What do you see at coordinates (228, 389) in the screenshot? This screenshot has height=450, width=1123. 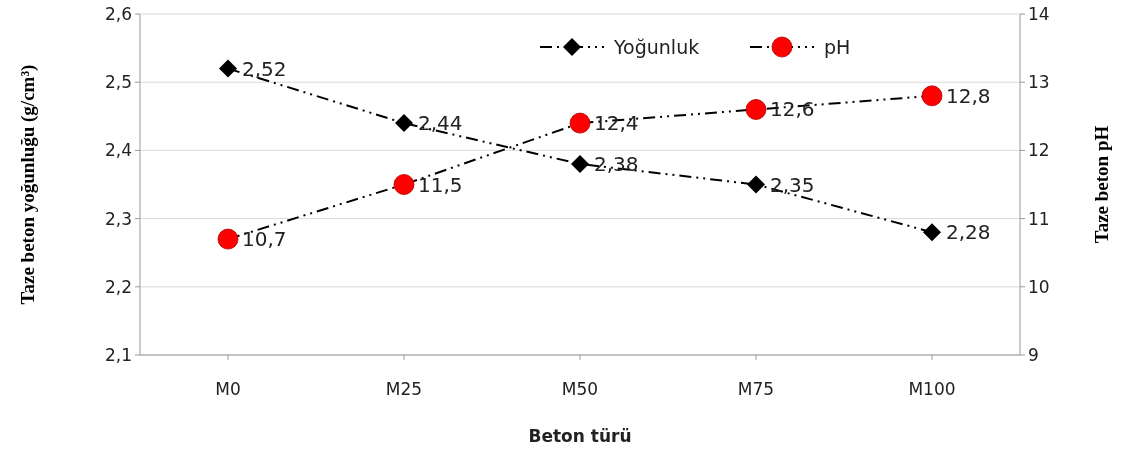 I see `x-tick-label: M0` at bounding box center [228, 389].